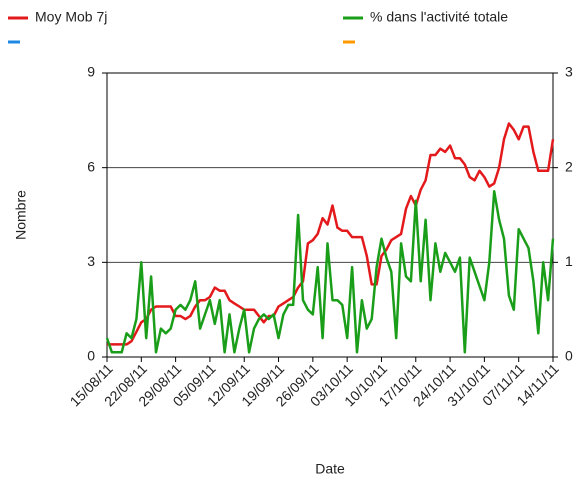 This screenshot has height=481, width=576. What do you see at coordinates (21, 215) in the screenshot?
I see `y-axis-title: Nombre` at bounding box center [21, 215].